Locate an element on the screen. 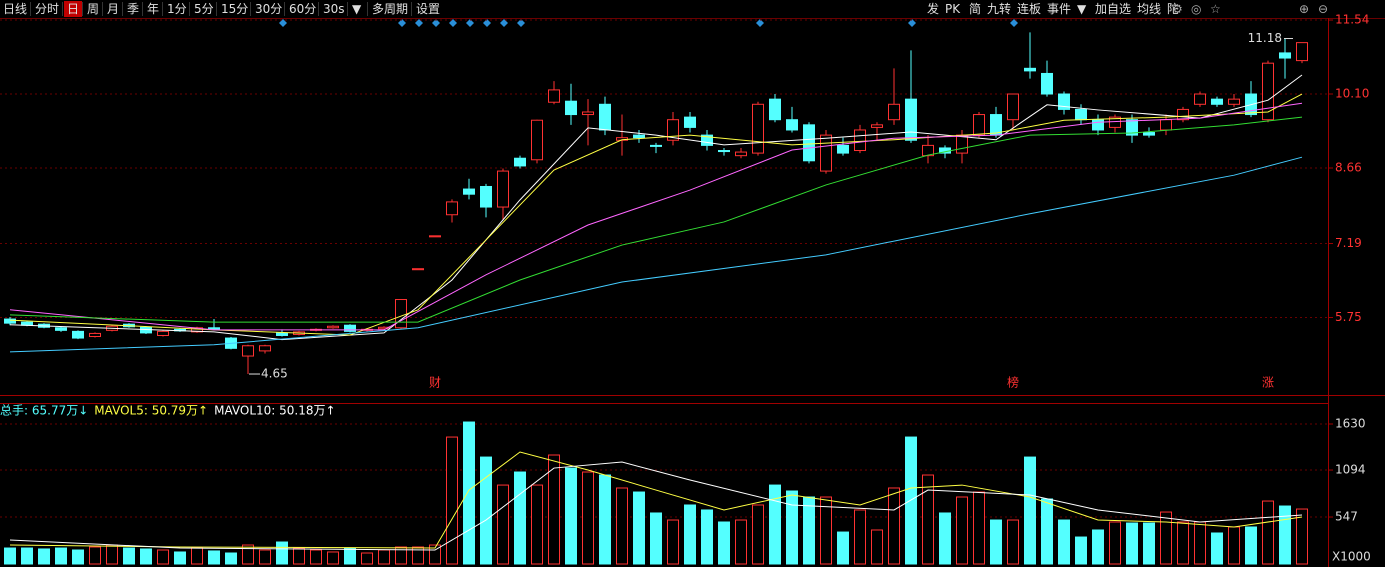  toolbar-button: 均线 is located at coordinates (1149, 9).